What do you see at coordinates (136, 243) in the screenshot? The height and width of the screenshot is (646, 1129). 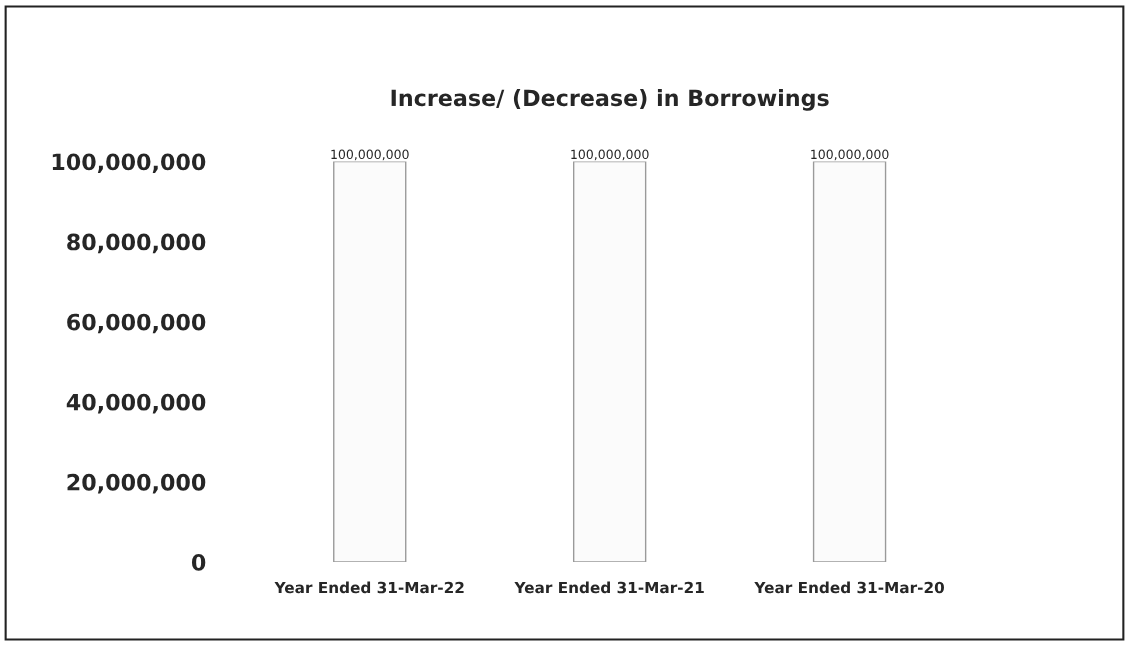 I see `y-tick-label: 80,000,000` at bounding box center [136, 243].